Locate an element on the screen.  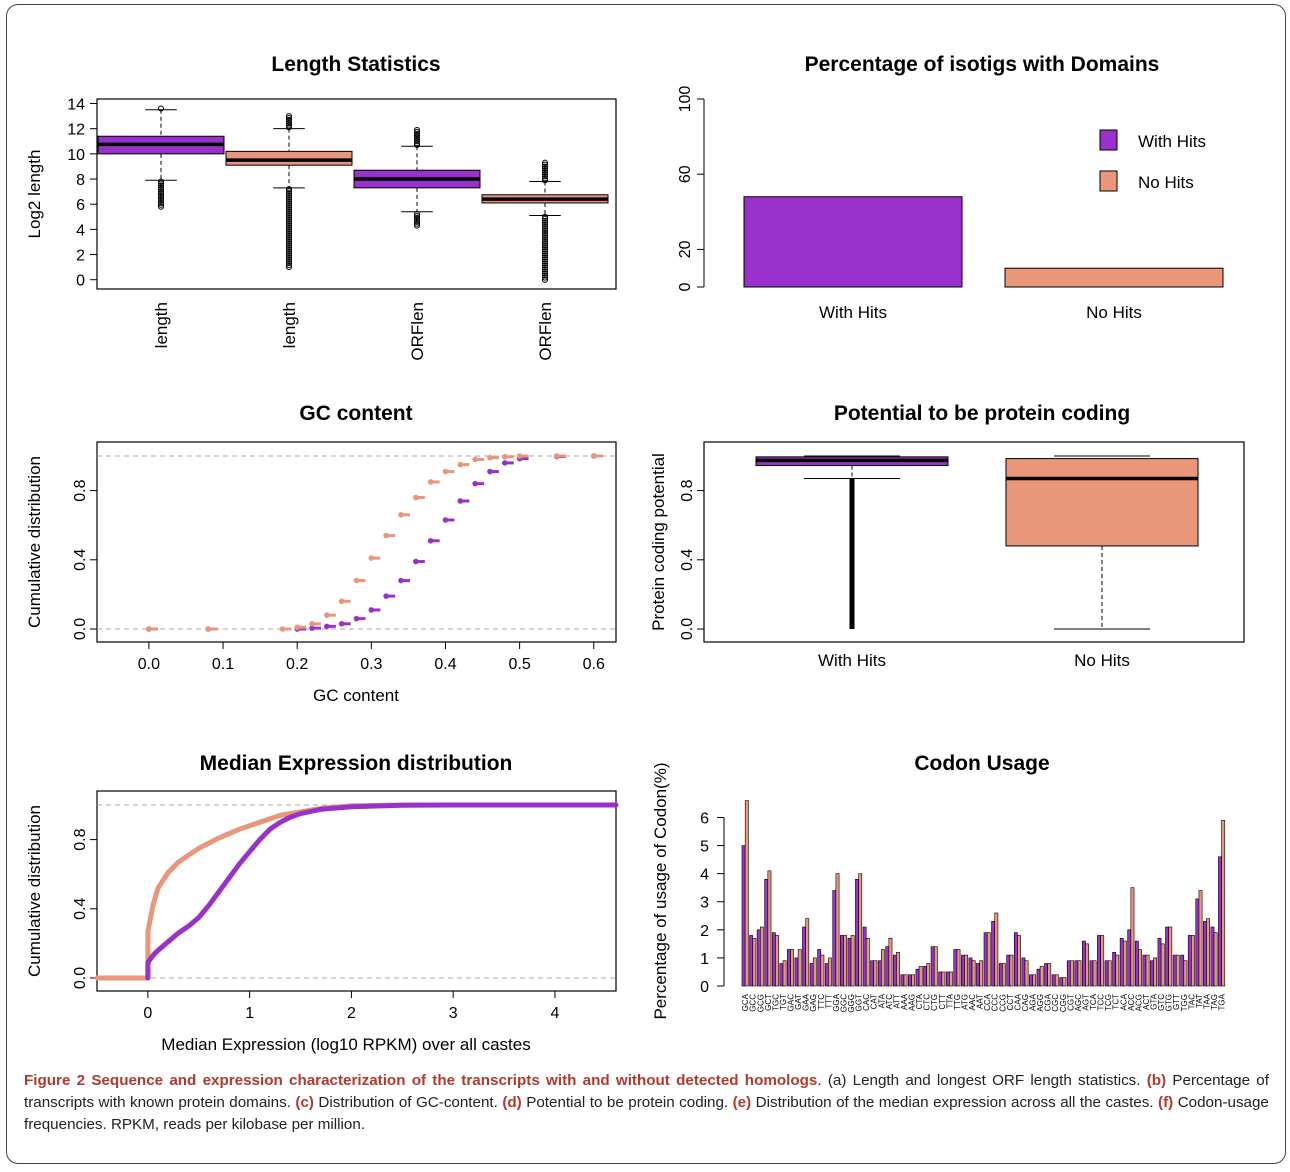
codon-x-tick-label: GCG is located at coordinates (760, 1003).